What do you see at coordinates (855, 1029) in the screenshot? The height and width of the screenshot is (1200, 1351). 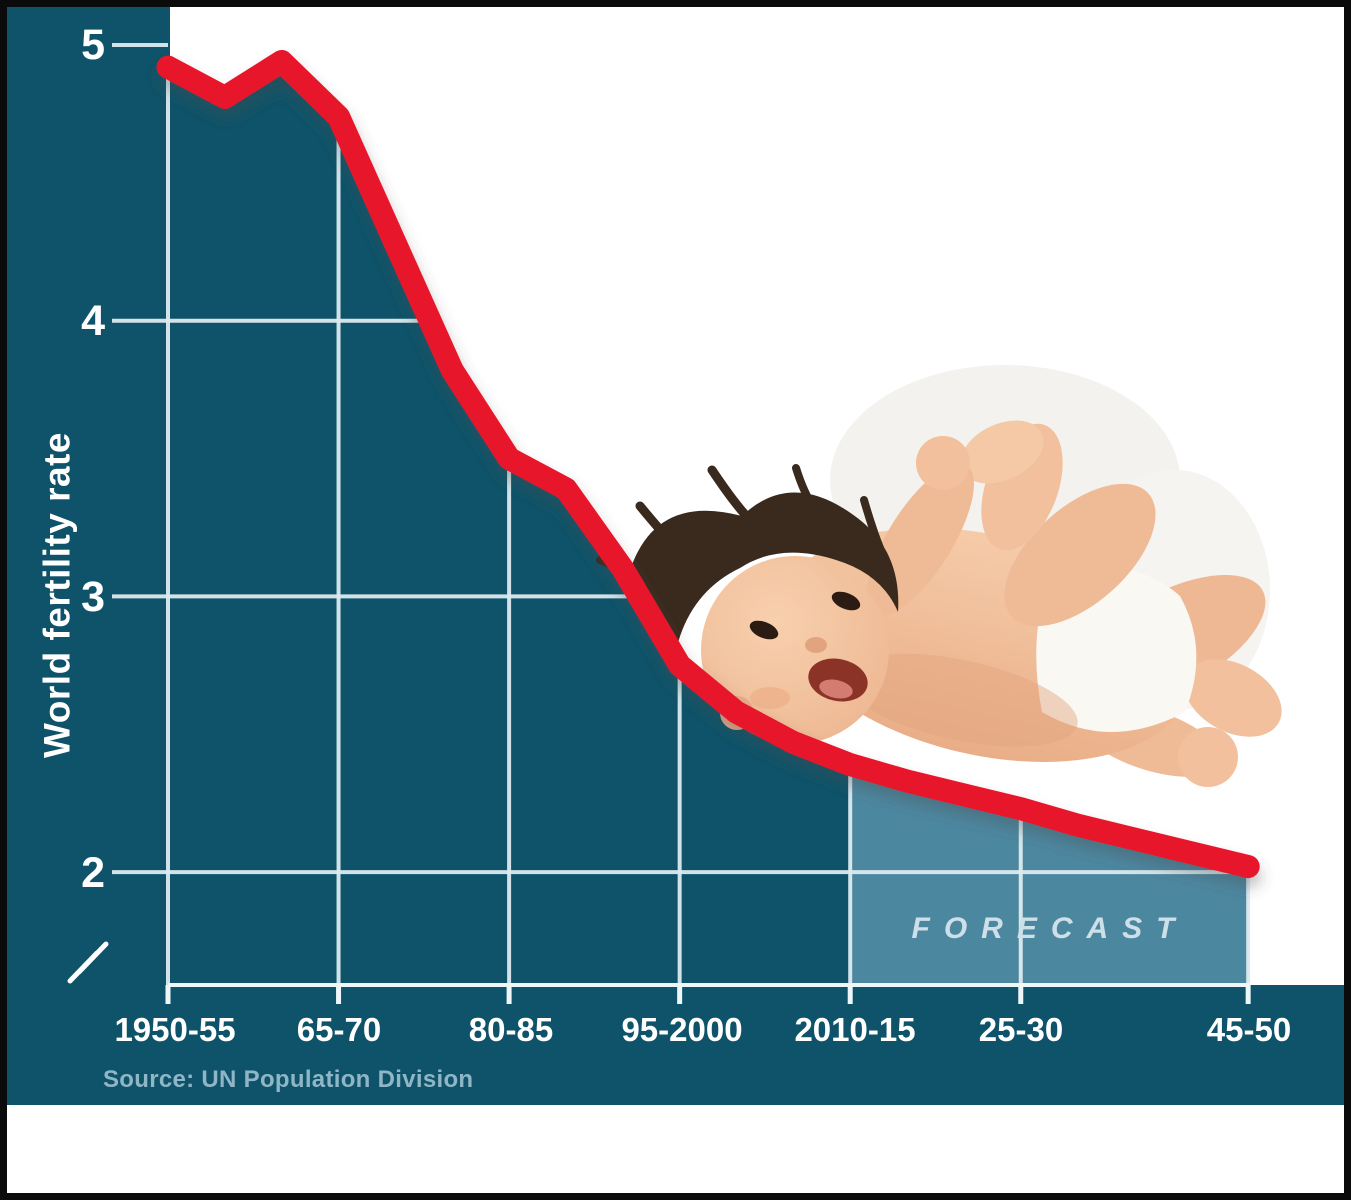 I see `x-tick-2010-15: 2010-15` at bounding box center [855, 1029].